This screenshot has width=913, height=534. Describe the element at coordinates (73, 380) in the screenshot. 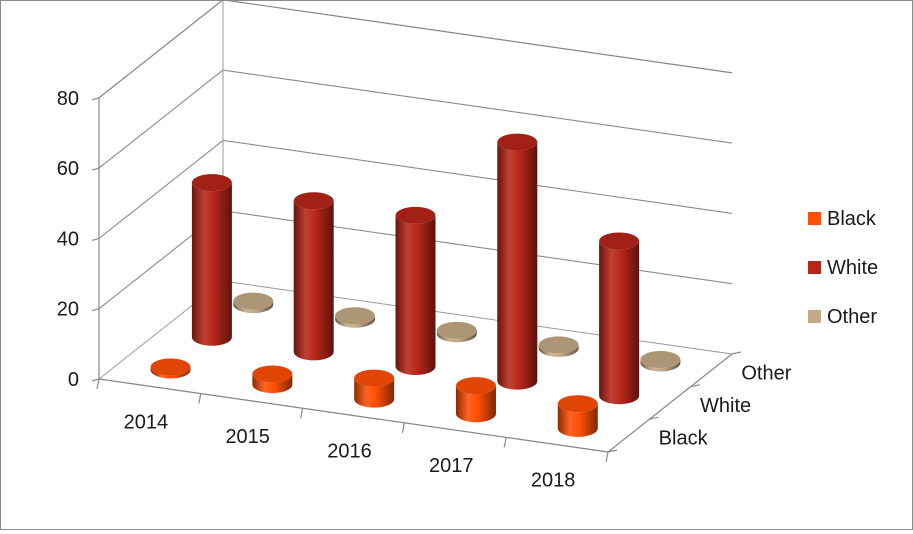

I see `y-tick-label: 0` at that location.